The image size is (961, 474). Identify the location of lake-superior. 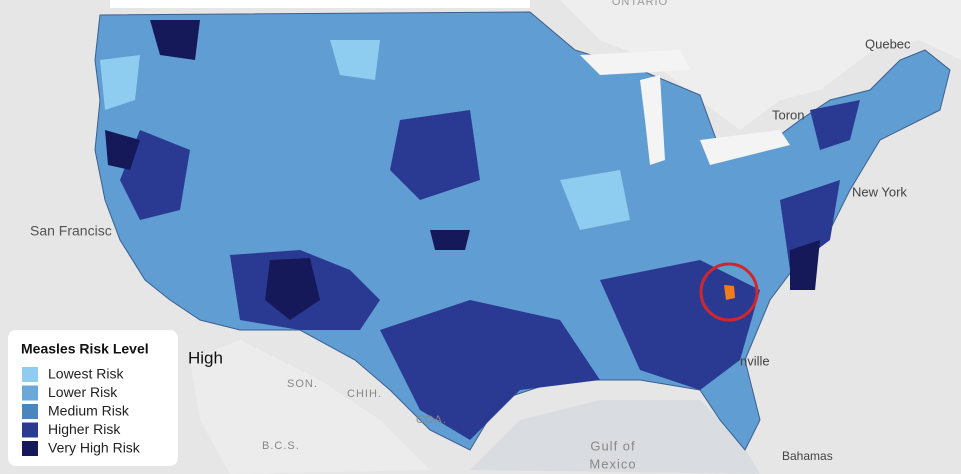
(635, 62).